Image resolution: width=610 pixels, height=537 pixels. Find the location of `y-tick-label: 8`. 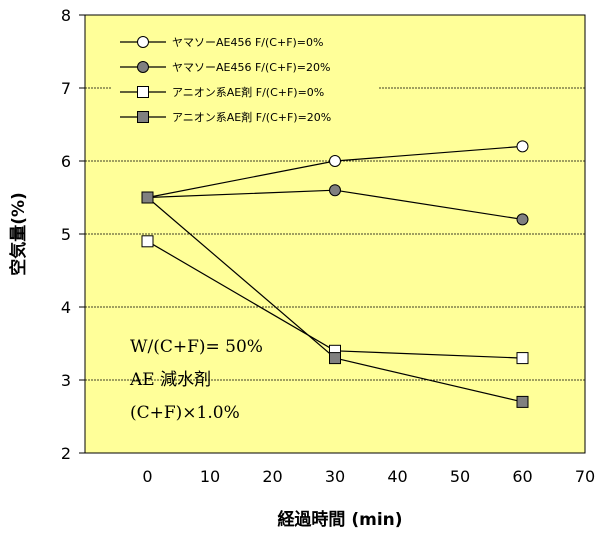

y-tick-label: 8 is located at coordinates (66, 15).